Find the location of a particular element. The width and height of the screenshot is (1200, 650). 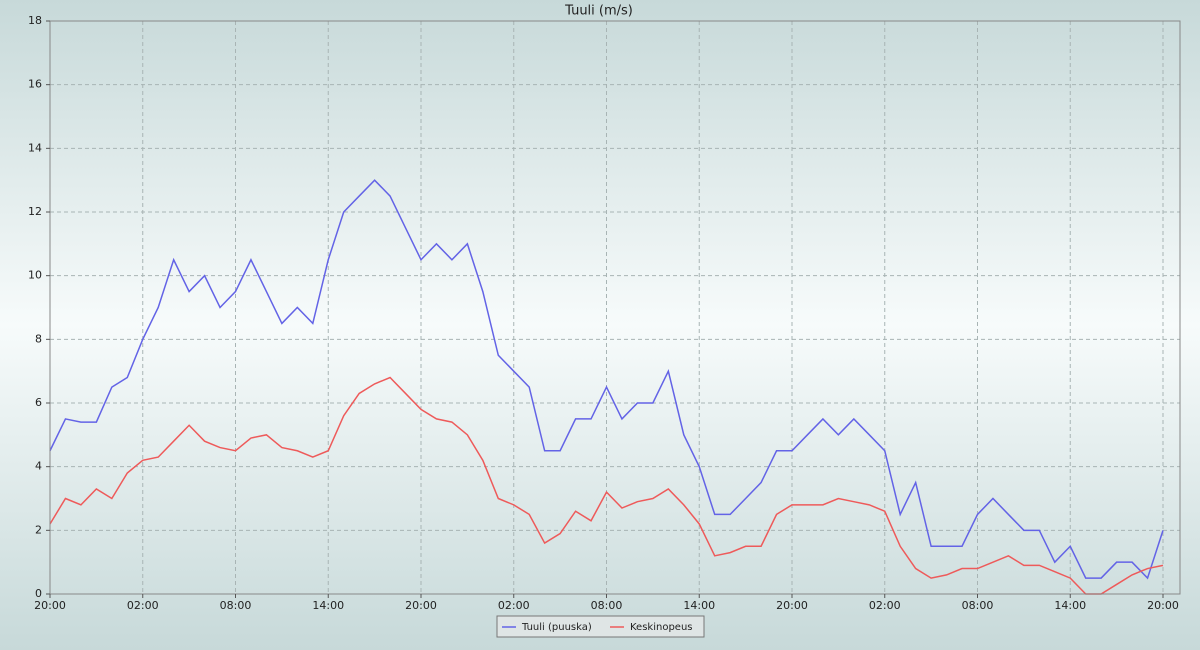

y-tick-label: 12 is located at coordinates (35, 211).